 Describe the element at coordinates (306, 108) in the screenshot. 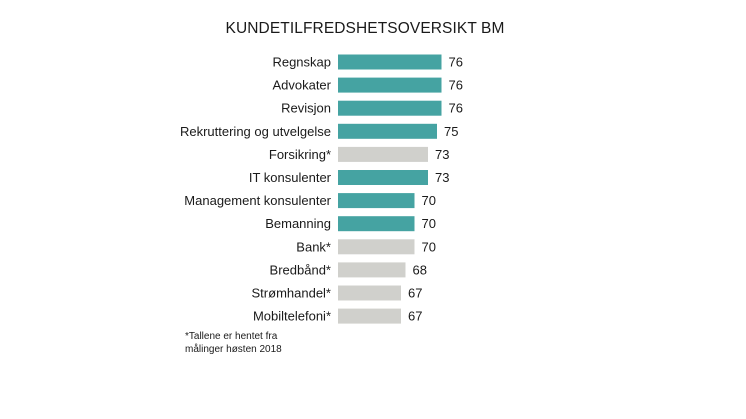

I see `category-label: Revisjon` at that location.